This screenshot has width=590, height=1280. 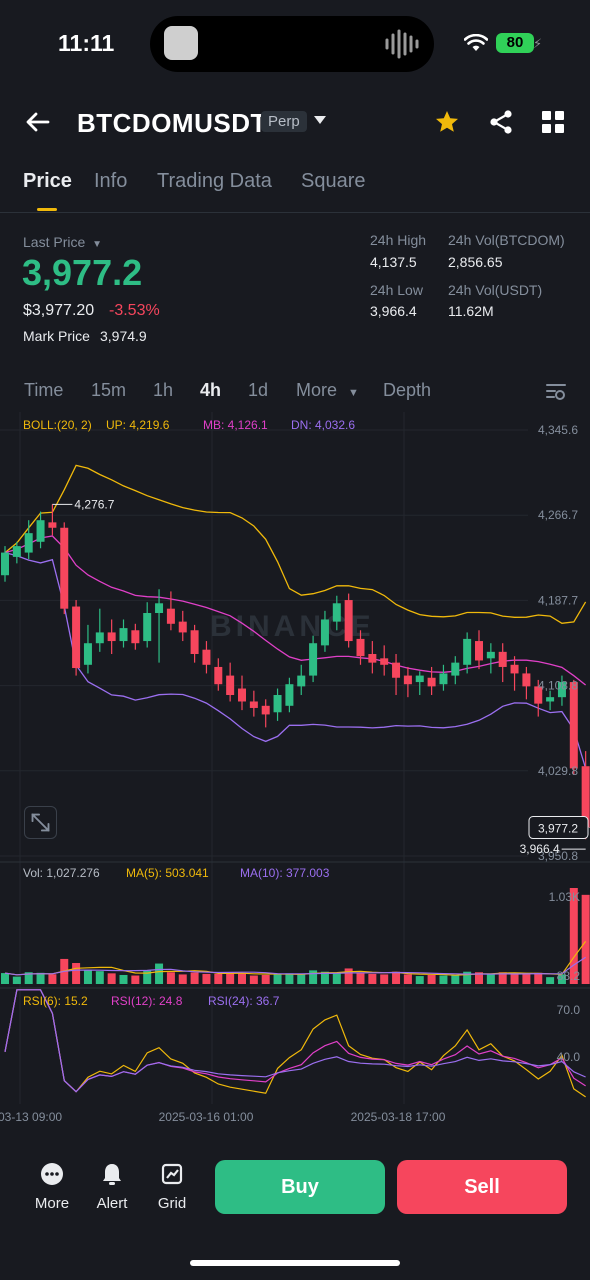 I want to click on interval-time: Time, so click(x=44, y=390).